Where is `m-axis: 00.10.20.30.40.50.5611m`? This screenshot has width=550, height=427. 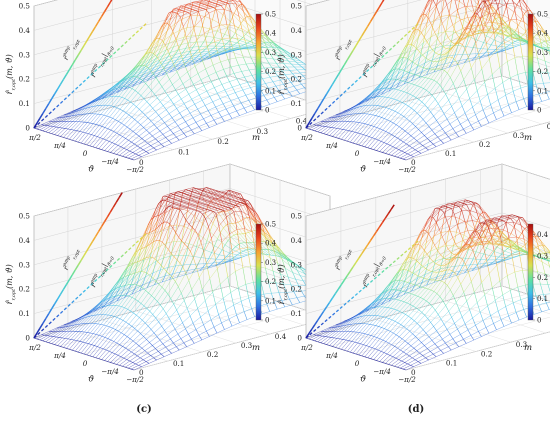
m-axis: 00.10.20.30.40.50.5611m is located at coordinates (471, 358).